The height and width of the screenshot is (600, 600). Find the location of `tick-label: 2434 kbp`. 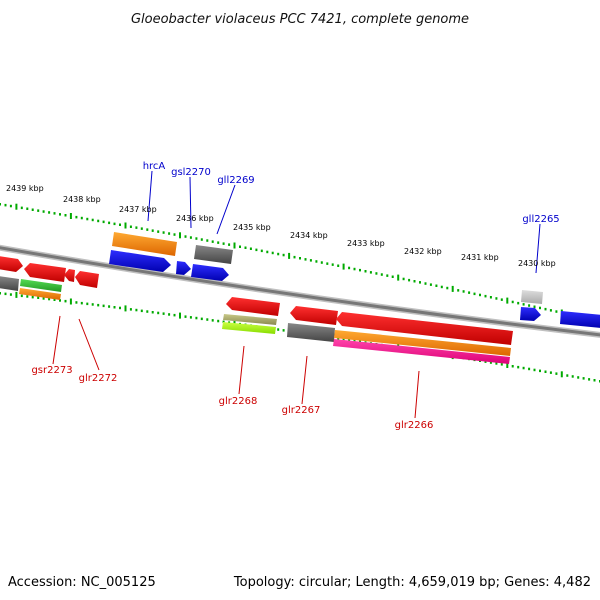

tick-label: 2434 kbp is located at coordinates (309, 235).